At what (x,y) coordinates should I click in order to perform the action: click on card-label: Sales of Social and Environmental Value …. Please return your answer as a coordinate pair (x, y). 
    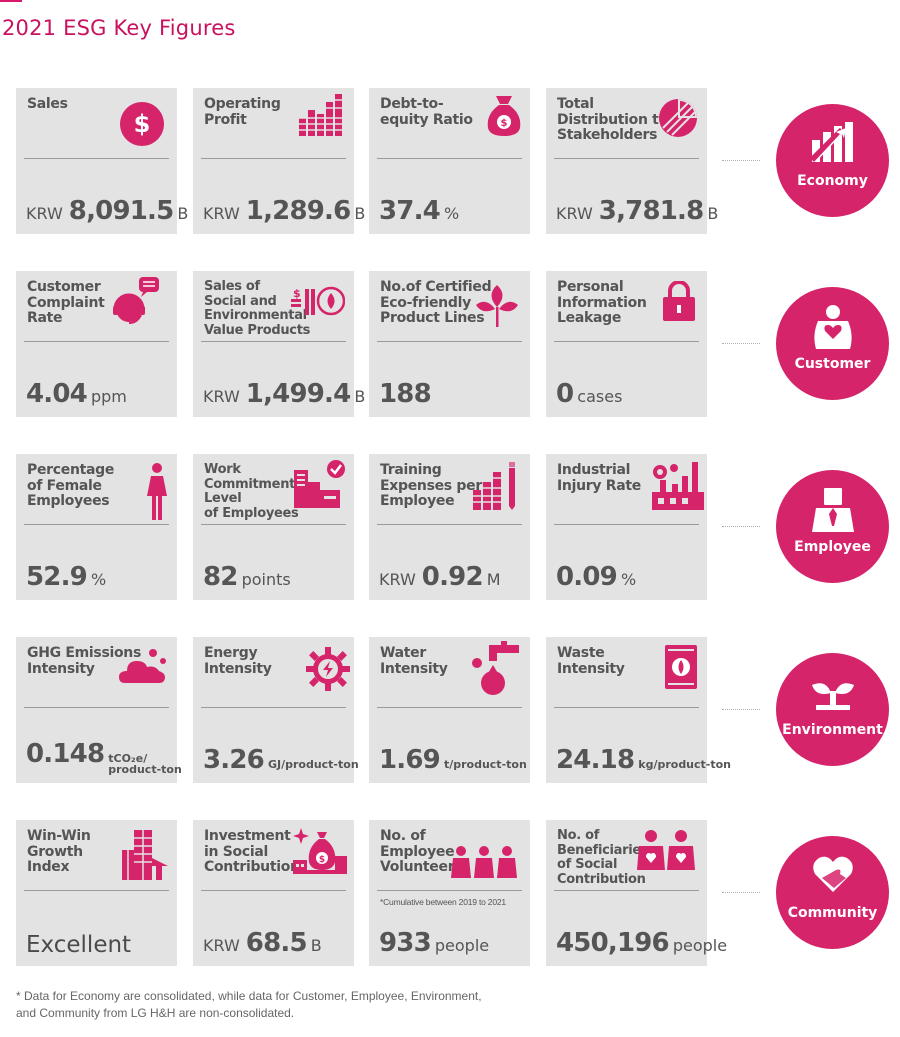
    Looking at the image, I should click on (257, 308).